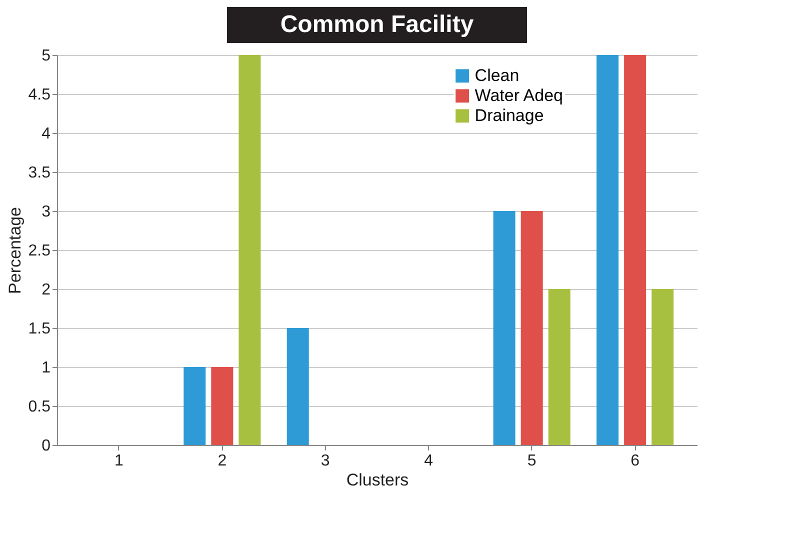 This screenshot has width=790, height=536. I want to click on y-tick-label: 1, so click(46, 368).